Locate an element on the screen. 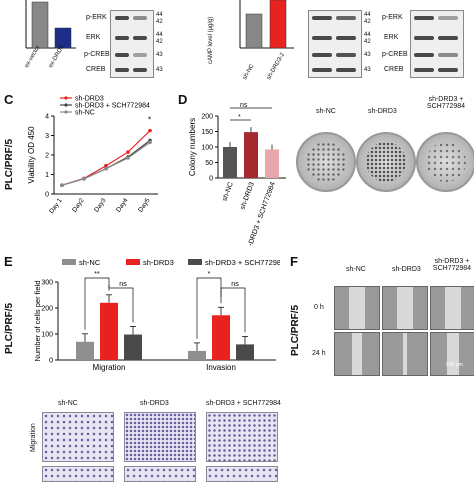 The image size is (474, 482). cell-line-label-e: PLC/PRF/5 is located at coordinates (9, 328).